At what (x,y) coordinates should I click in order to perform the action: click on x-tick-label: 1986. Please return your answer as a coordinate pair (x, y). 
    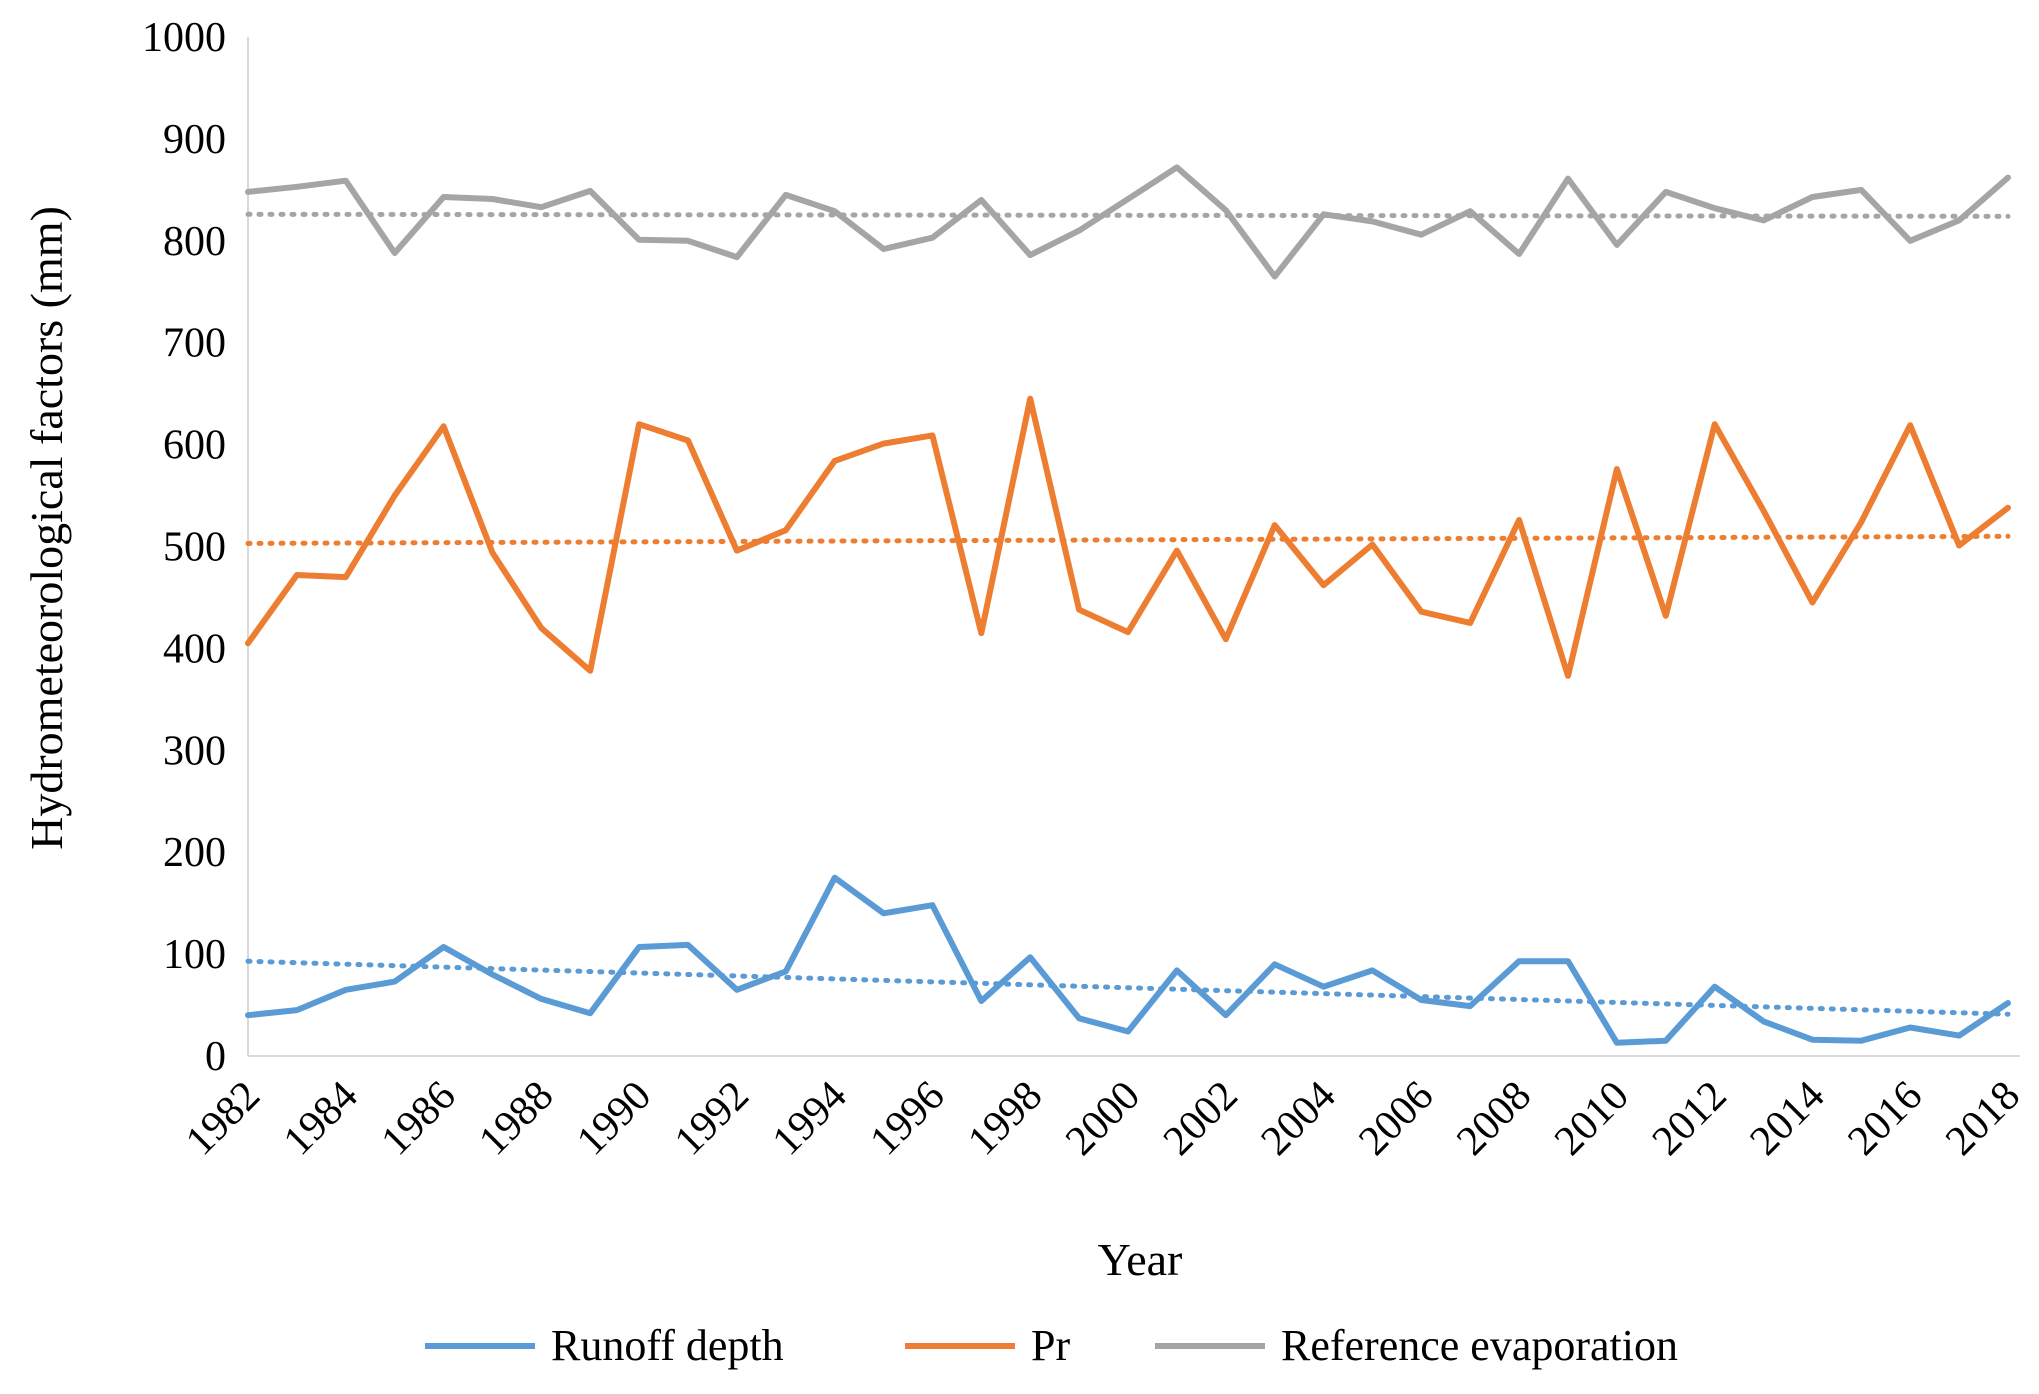
    Looking at the image, I should click on (419, 1119).